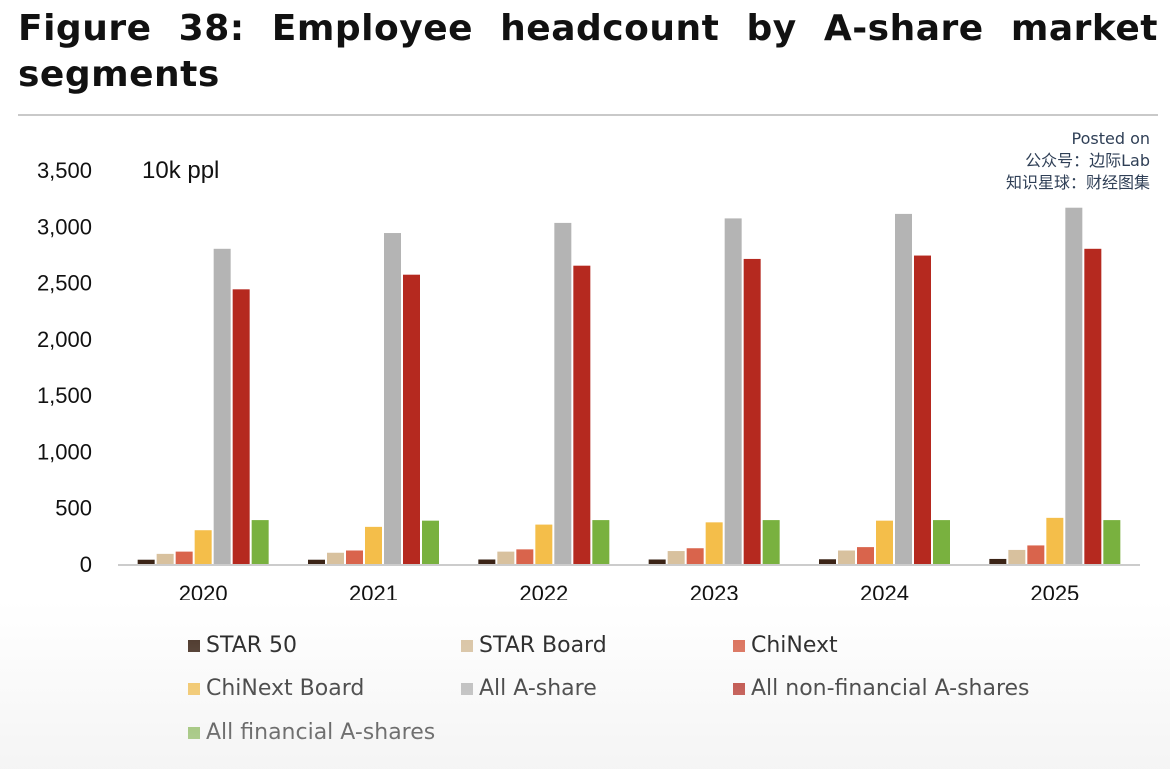  I want to click on x-tick-label: 2025, so click(1054, 590).